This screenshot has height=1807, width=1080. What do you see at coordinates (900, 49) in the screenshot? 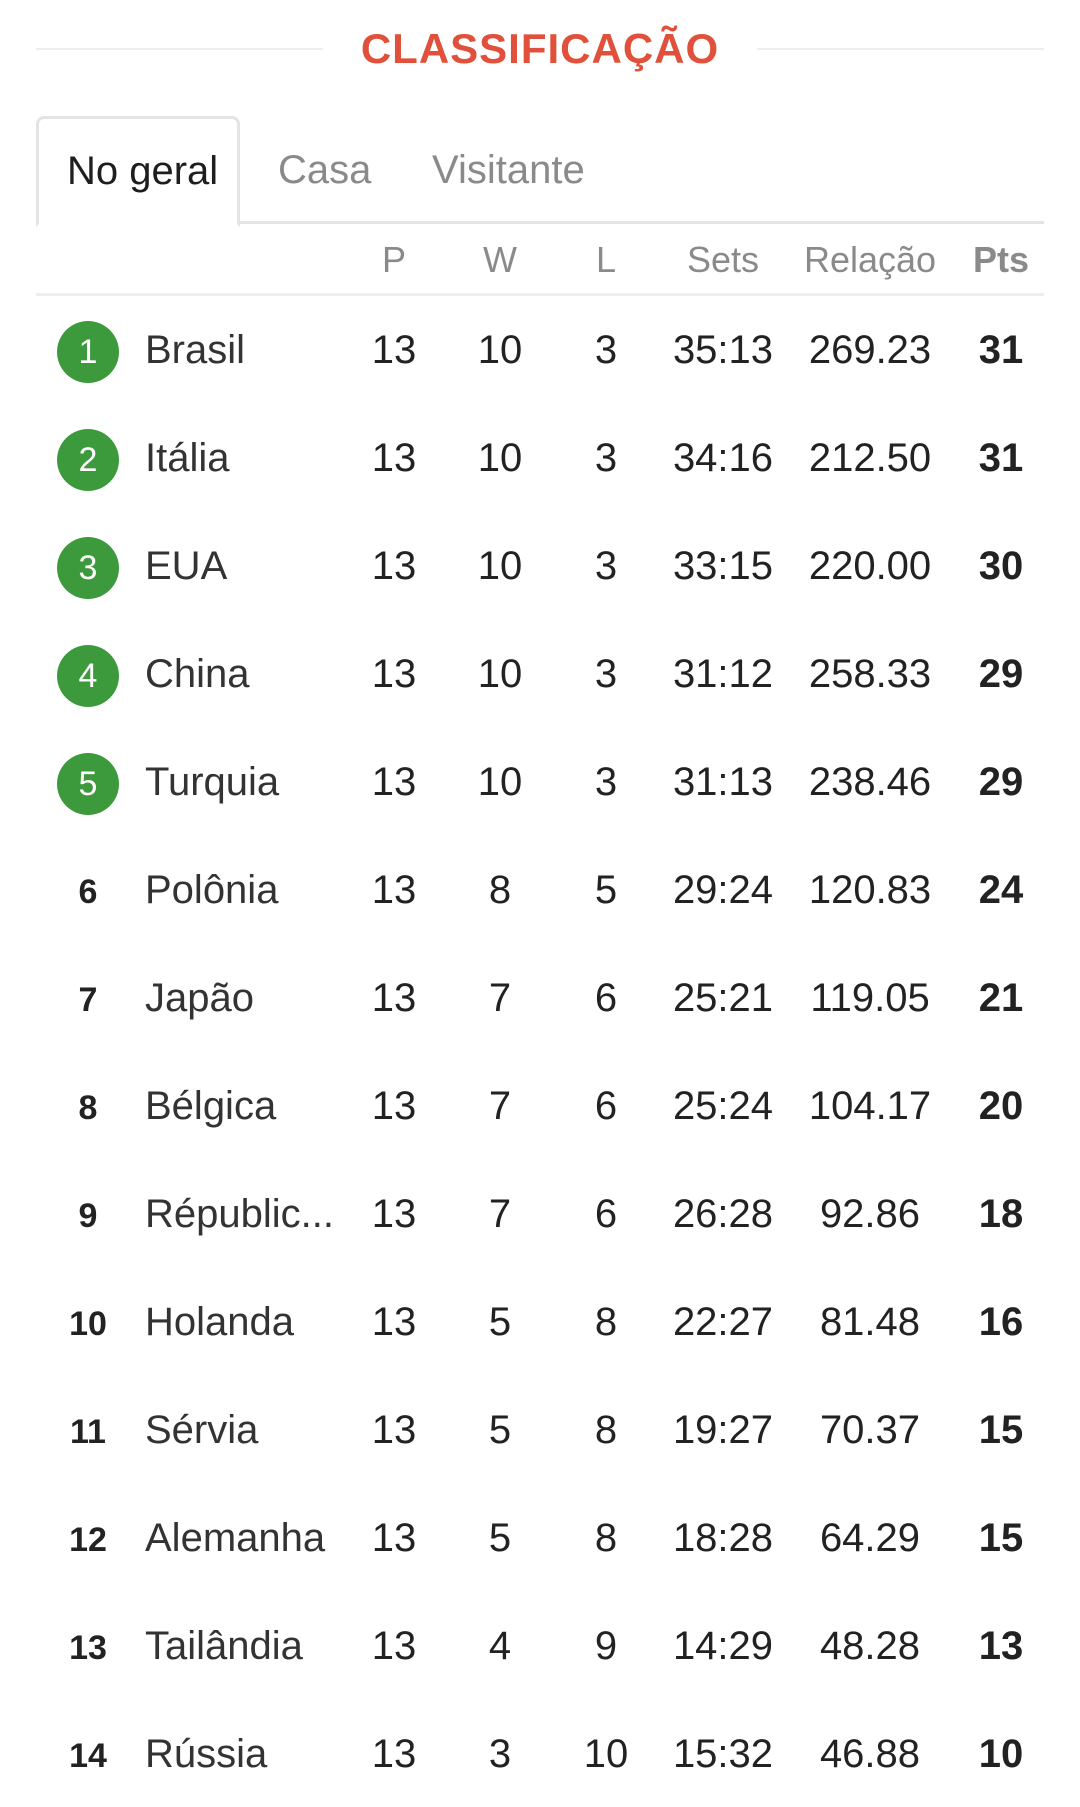
I see `divider-right` at bounding box center [900, 49].